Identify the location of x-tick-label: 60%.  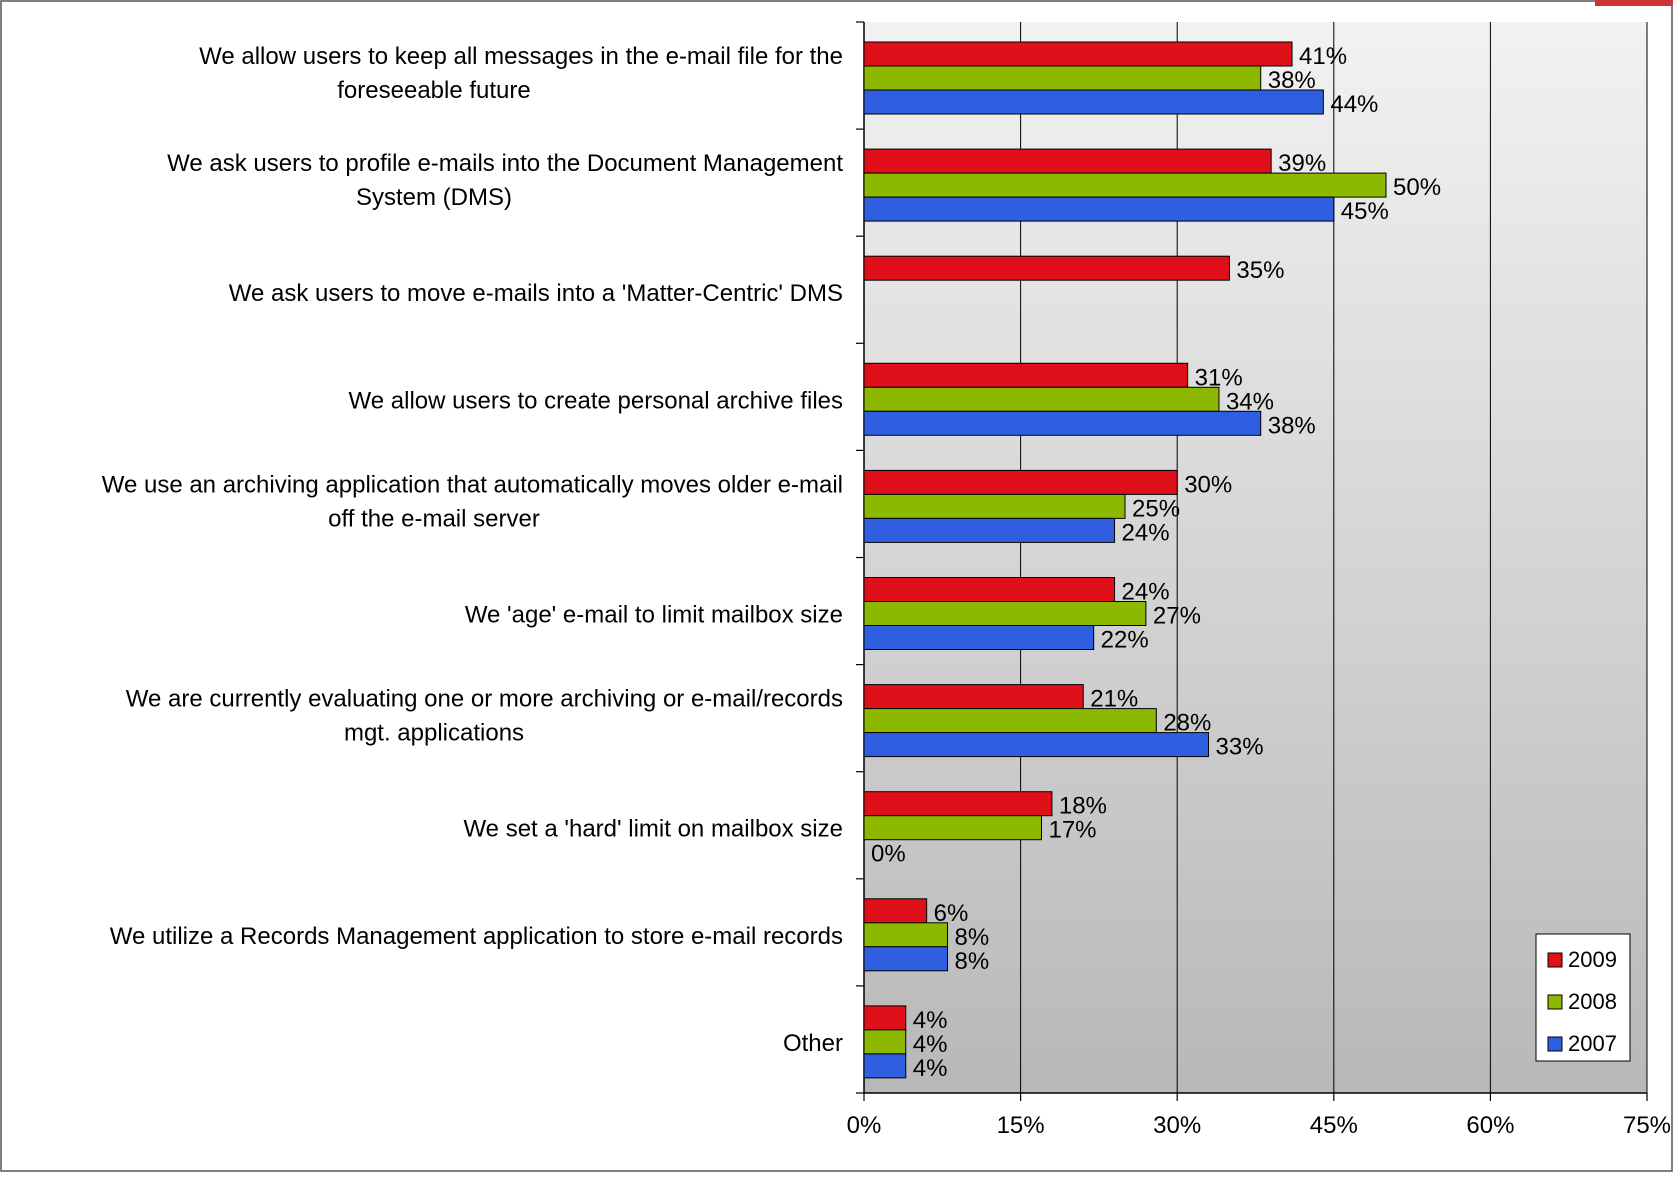
(1490, 1125).